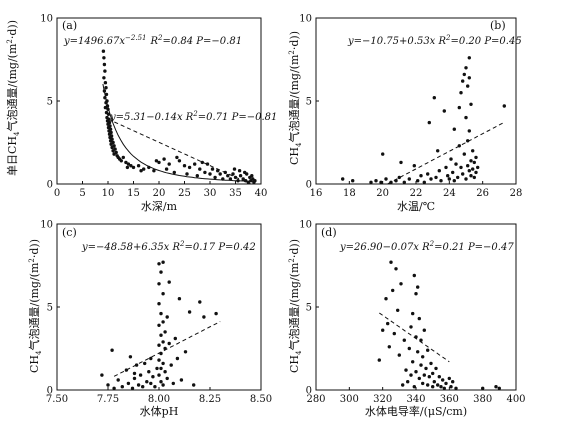 Image resolution: width=569 pixels, height=422 pixels. Describe the element at coordinates (50, 102) in the screenshot. I see `ytick-label-a: 5` at that location.